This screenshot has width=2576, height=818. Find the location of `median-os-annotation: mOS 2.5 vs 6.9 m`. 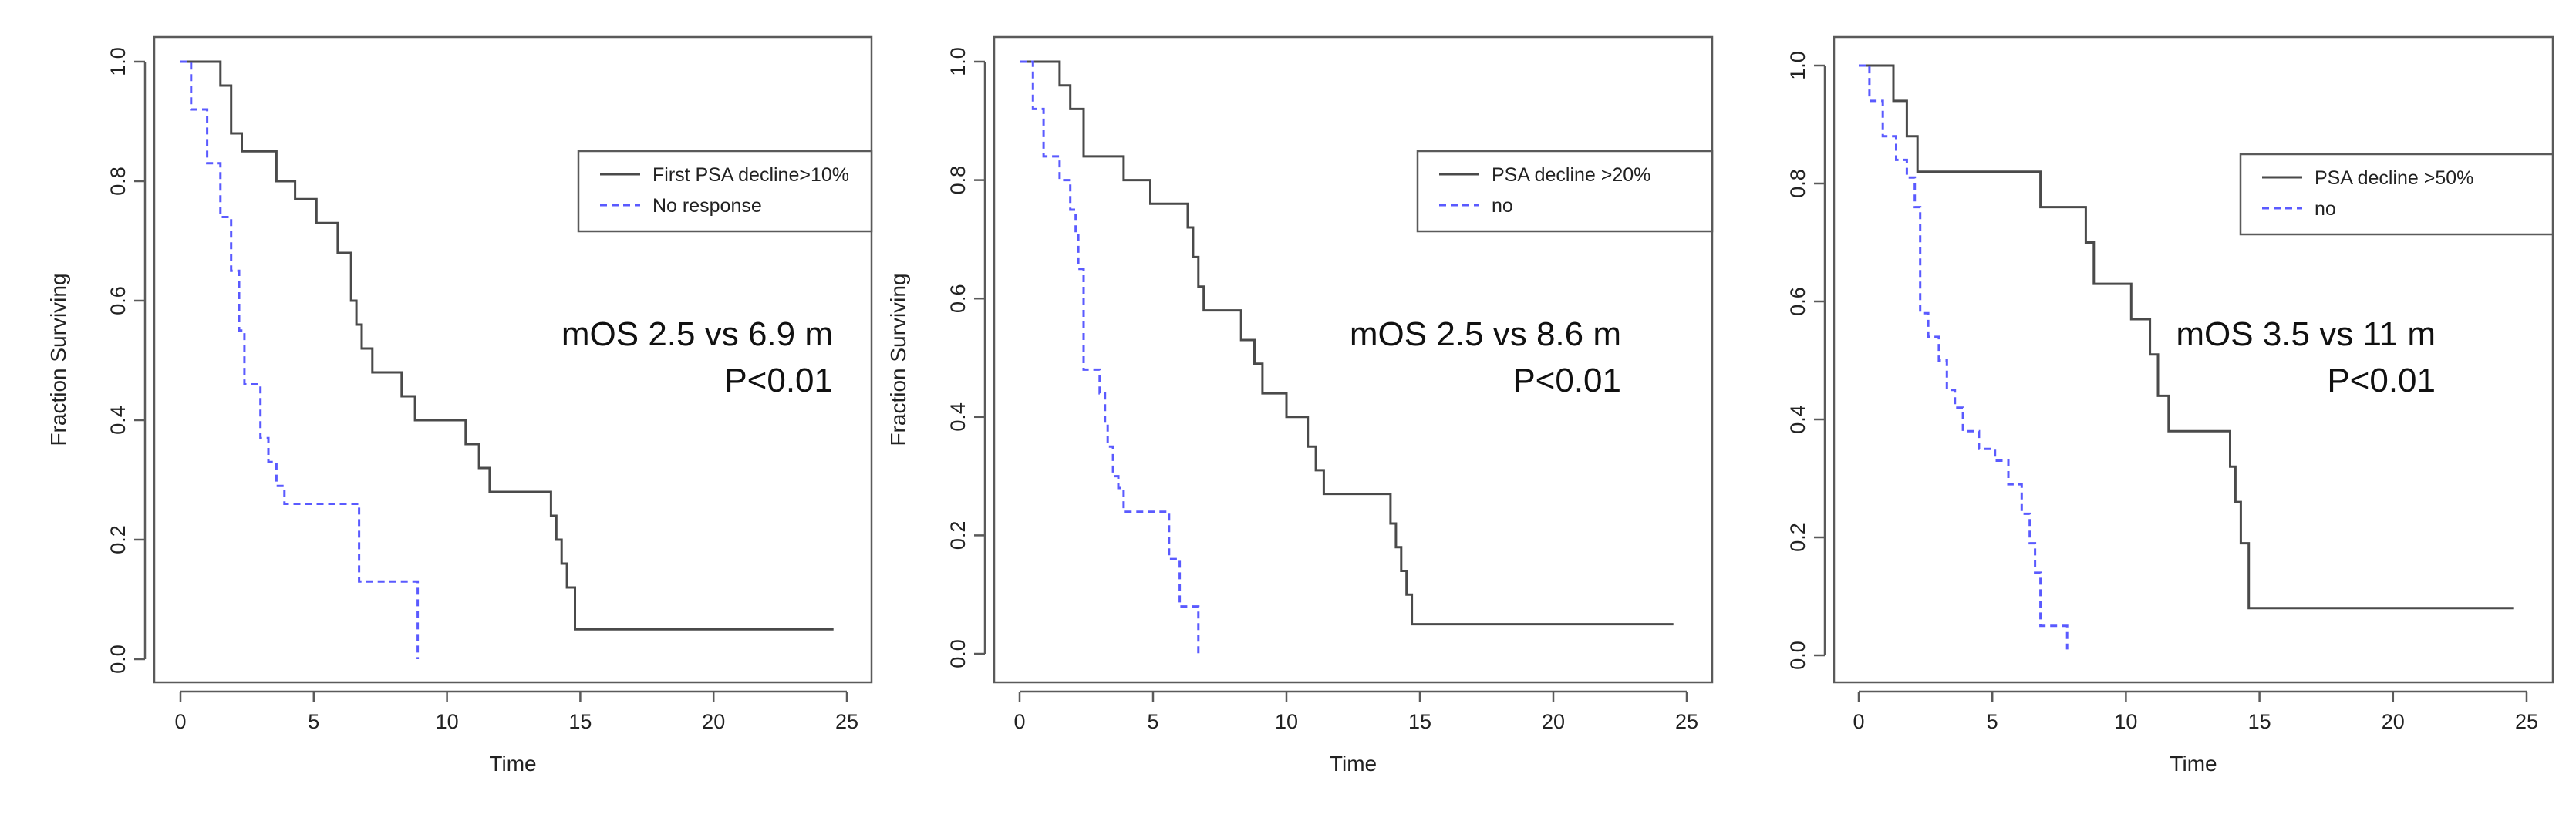

median-os-annotation: mOS 2.5 vs 6.9 m is located at coordinates (697, 334).